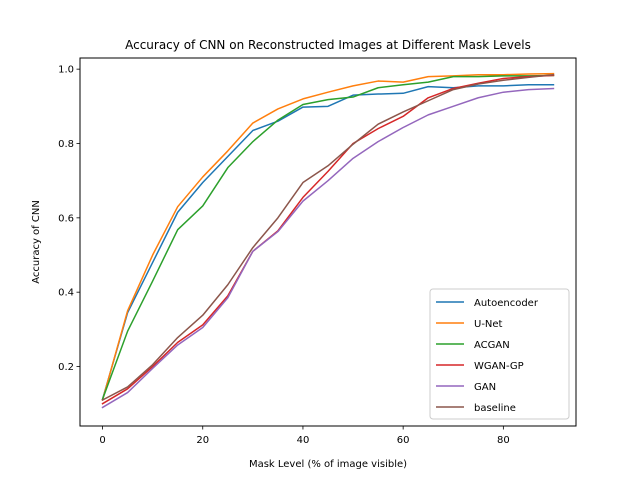  I want to click on x-tick-label: 40, so click(303, 440).